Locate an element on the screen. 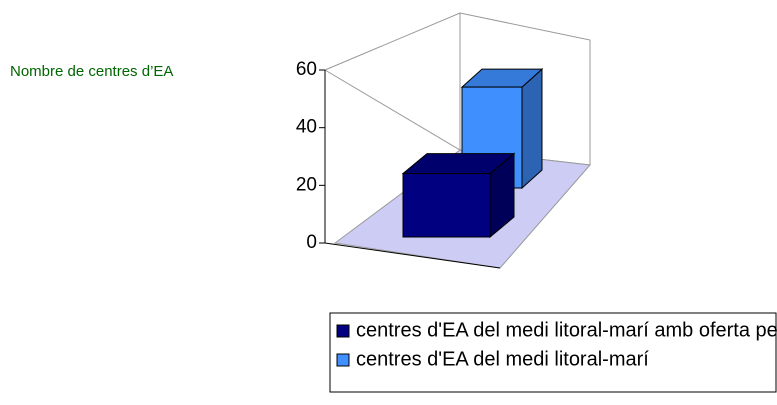  plot is located at coordinates (472, 153).